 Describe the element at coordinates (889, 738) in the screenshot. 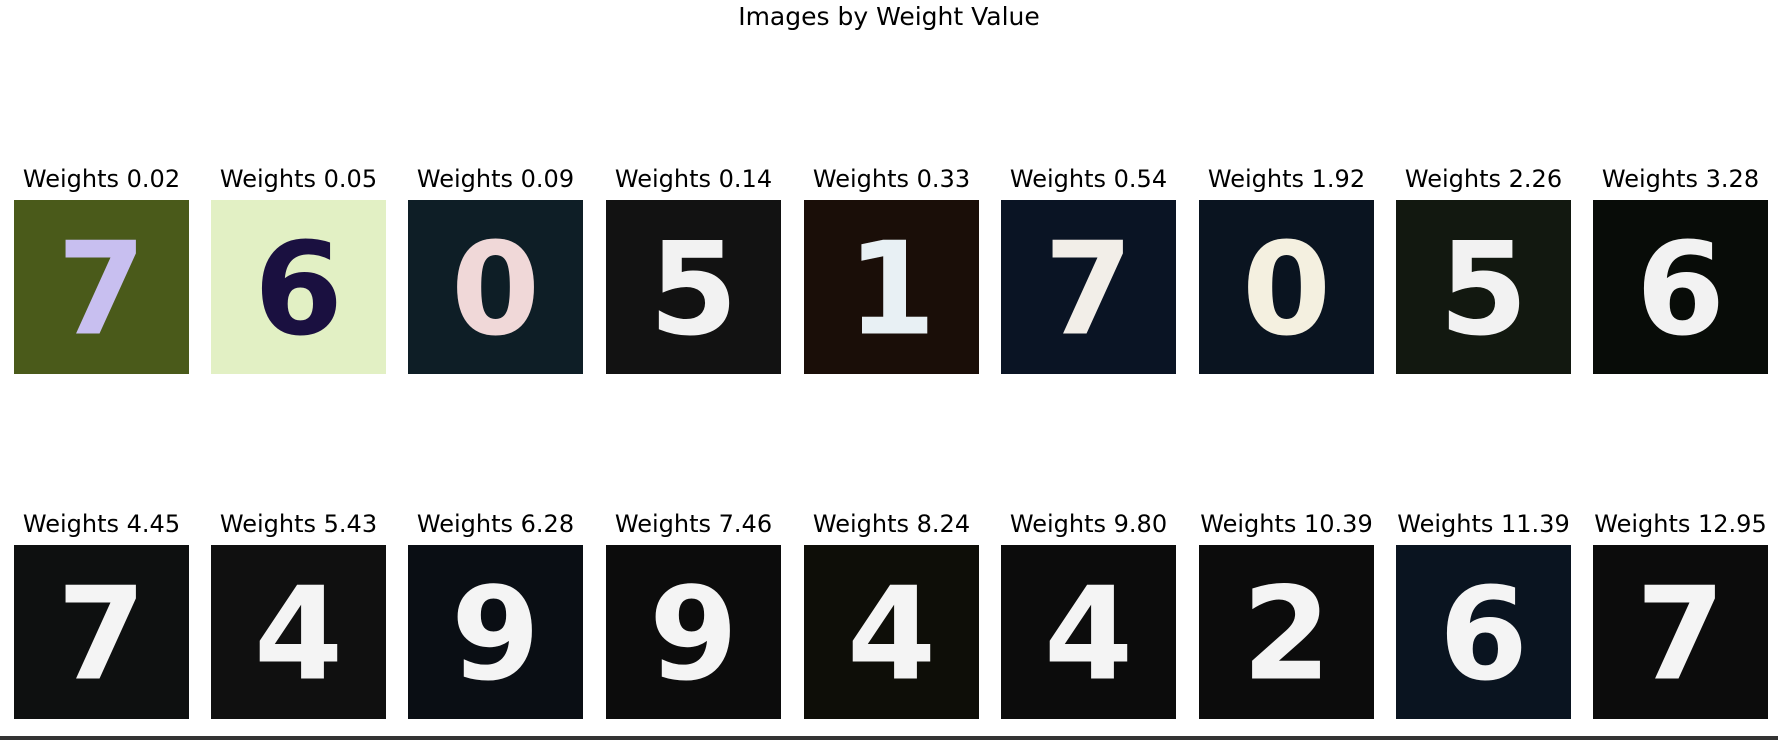

I see `bottom-border` at that location.